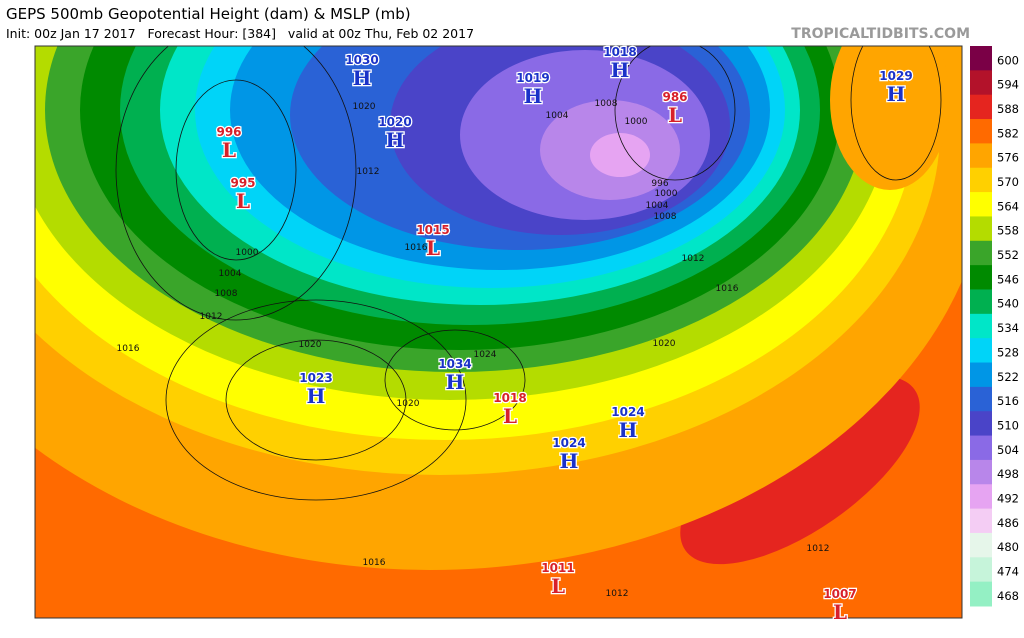  Describe the element at coordinates (532, 78) in the screenshot. I see `center-value: 1019` at that location.